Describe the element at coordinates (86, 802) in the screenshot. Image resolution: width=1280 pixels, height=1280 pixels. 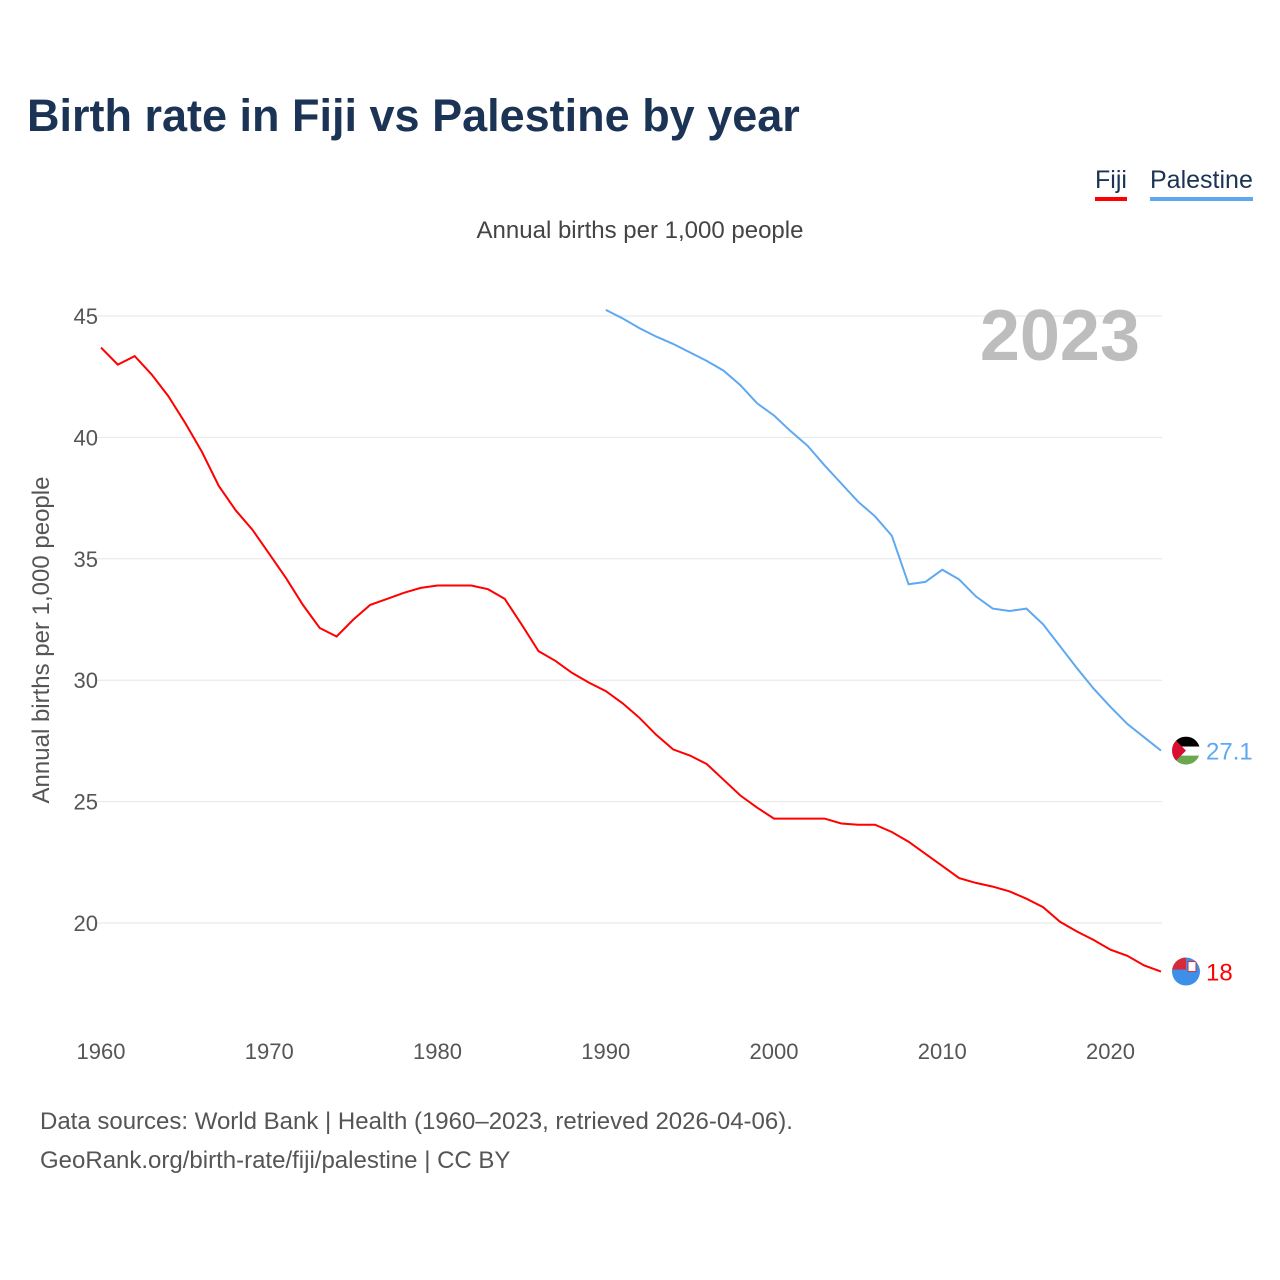
I see `y-tick-label: 25` at that location.